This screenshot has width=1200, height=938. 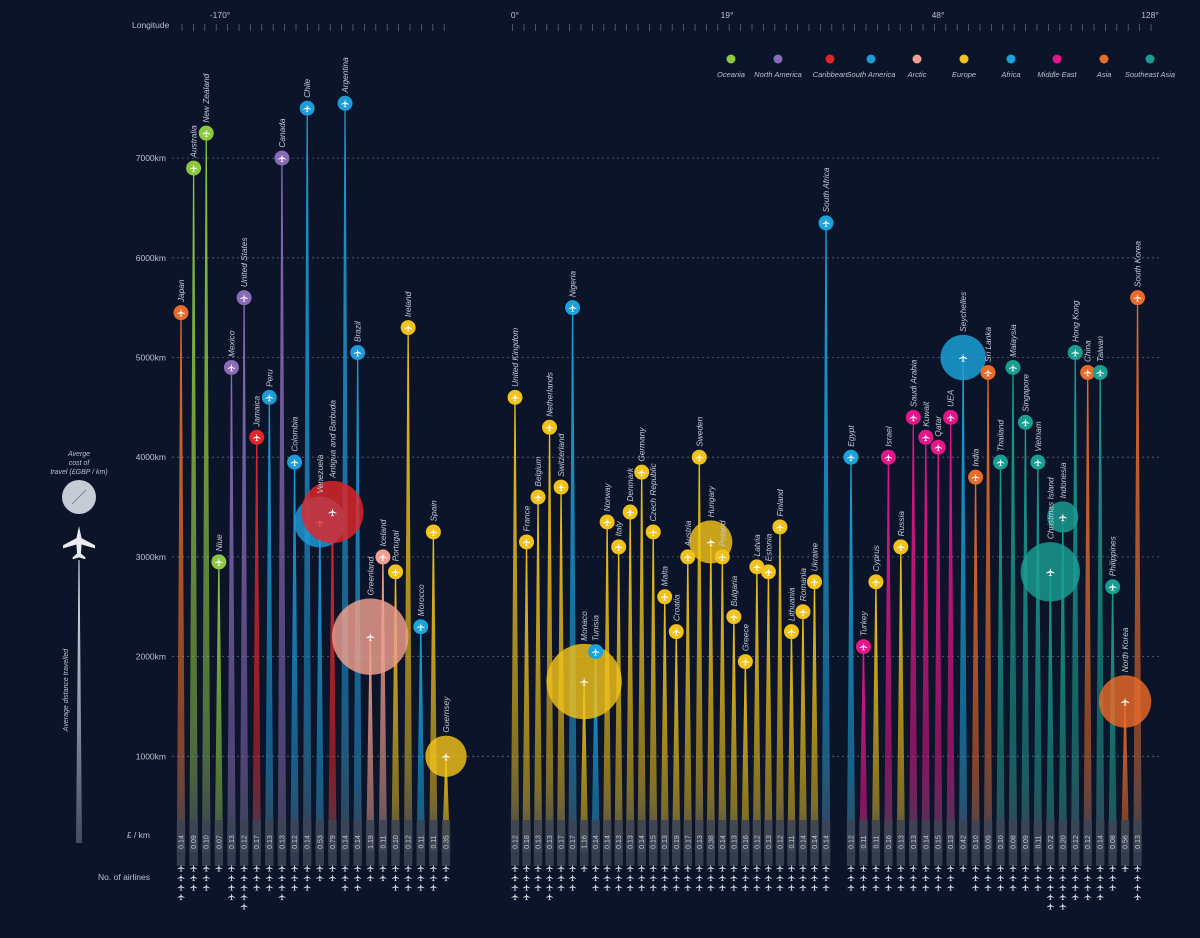 What do you see at coordinates (1150, 74) in the screenshot?
I see `legend-label-southeast-asia: Southeast Asia` at bounding box center [1150, 74].